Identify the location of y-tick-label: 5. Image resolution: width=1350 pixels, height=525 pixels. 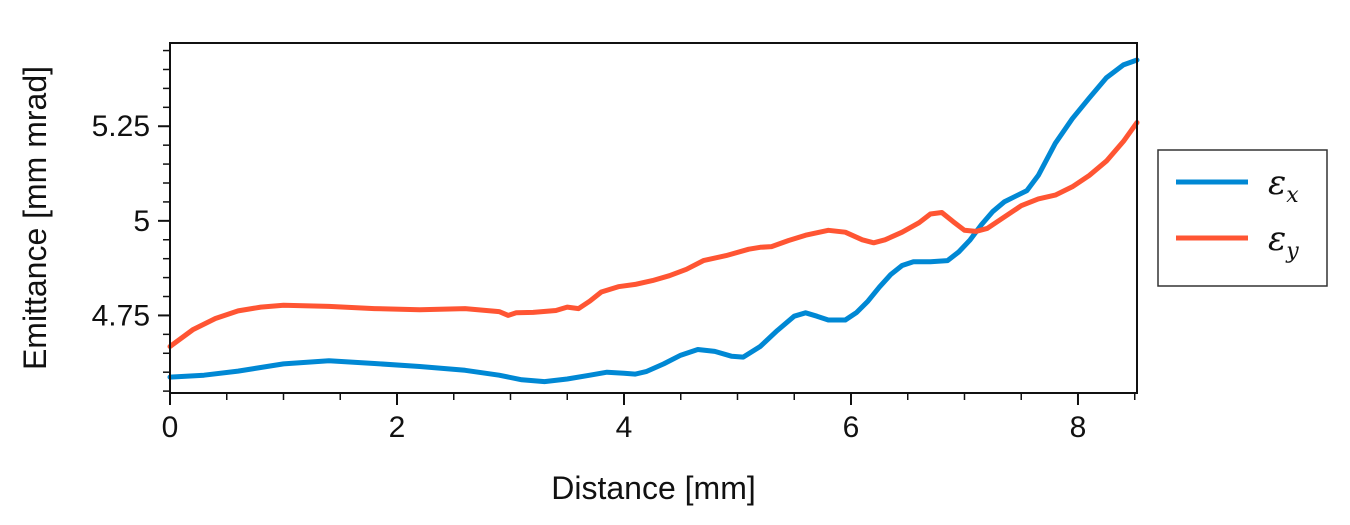
(141, 221).